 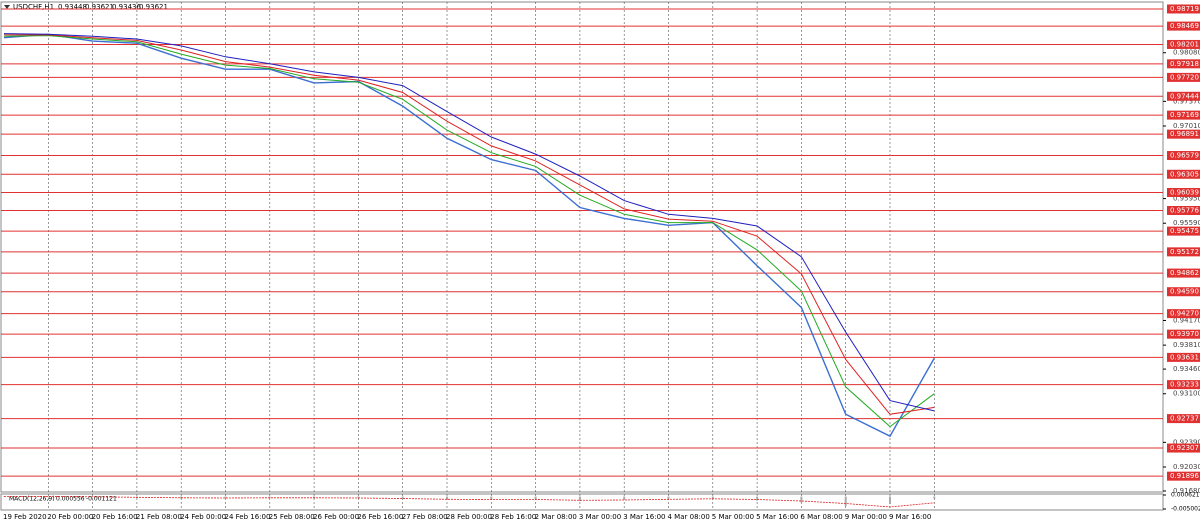 I want to click on level-label: 0.95776, so click(x=1184, y=211).